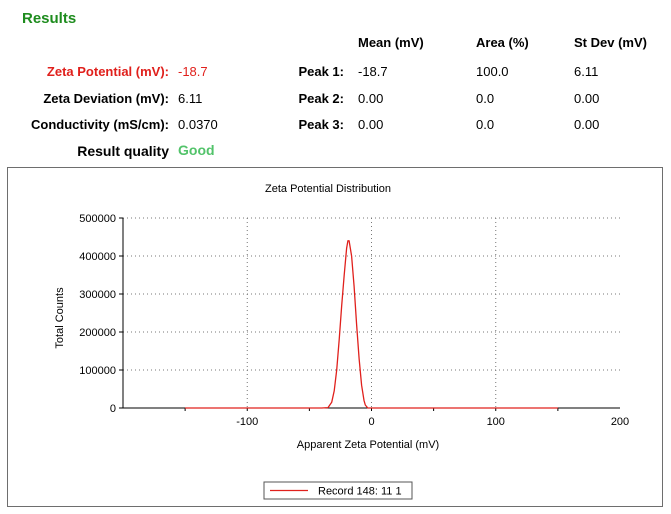 The image size is (671, 514). I want to click on legend: Record 148: 11 1, so click(338, 490).